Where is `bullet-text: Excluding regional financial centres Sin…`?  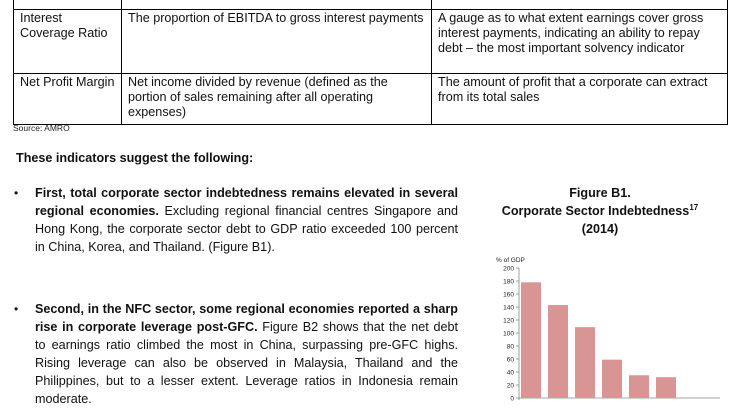
bullet-text: Excluding regional financial centres Sin… is located at coordinates (246, 229).